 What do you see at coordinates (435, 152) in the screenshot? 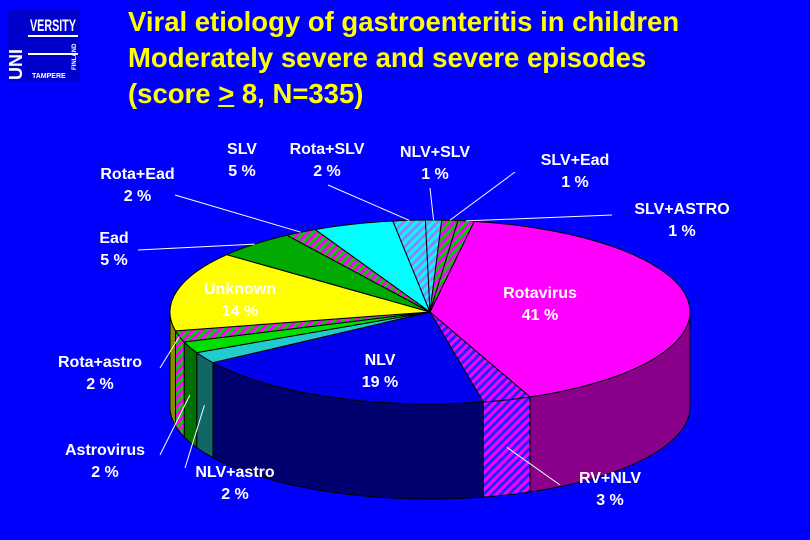
I see `label-nlv-slv-name: NLV+SLV` at bounding box center [435, 152].